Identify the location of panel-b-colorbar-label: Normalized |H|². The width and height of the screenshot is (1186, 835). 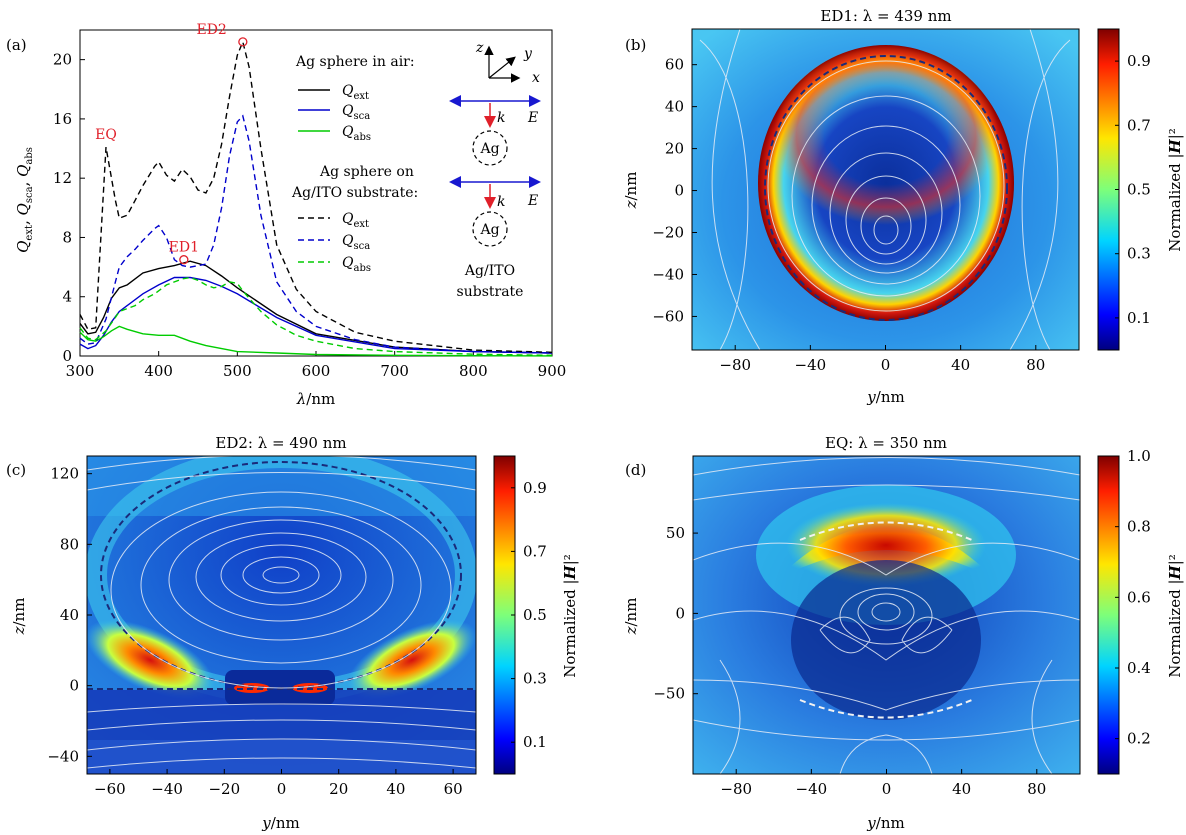
(1175, 190).